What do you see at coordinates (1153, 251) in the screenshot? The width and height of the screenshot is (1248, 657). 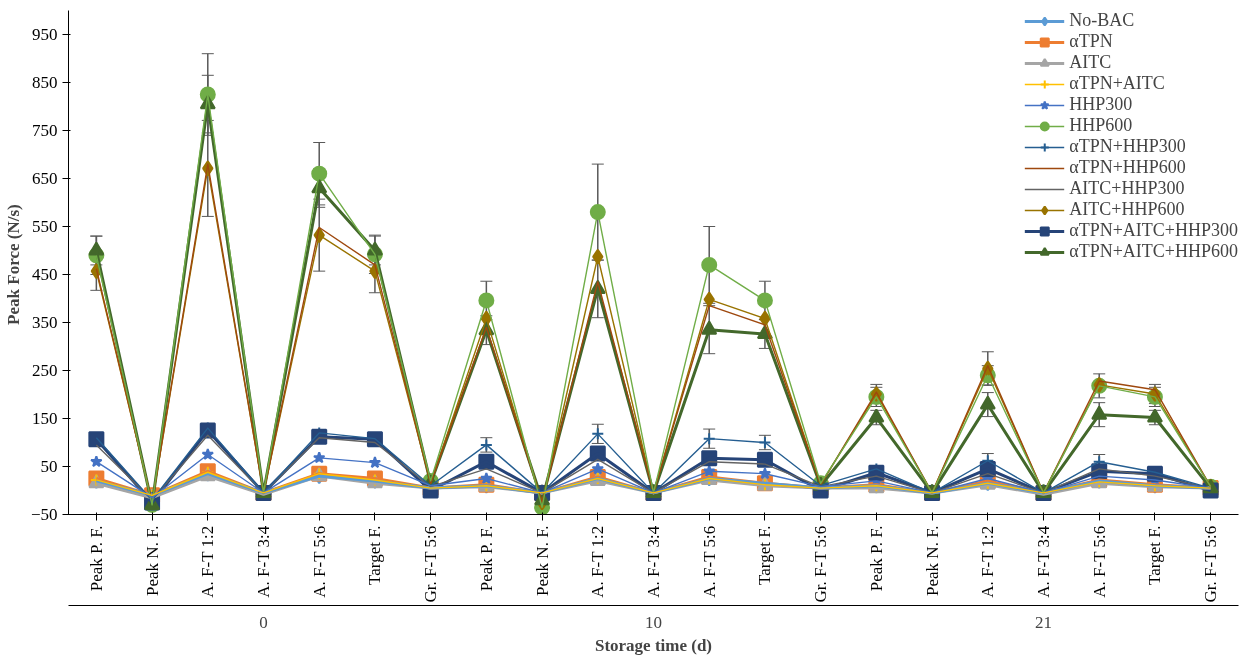 I see `legend-label: αTPN+AITC+HHP600` at bounding box center [1153, 251].